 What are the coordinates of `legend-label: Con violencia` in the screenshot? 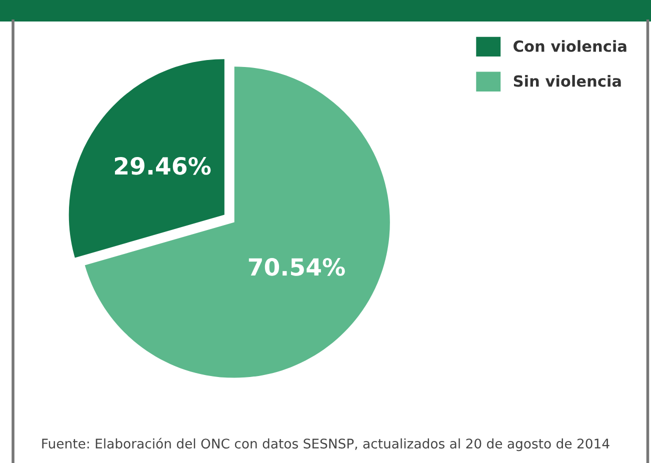 It's located at (570, 46).